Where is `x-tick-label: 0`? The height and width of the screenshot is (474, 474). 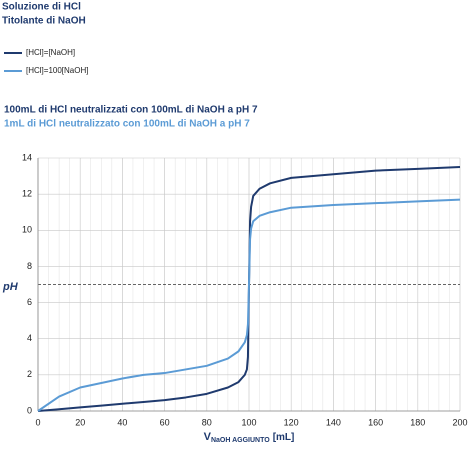
x-tick-label: 0 is located at coordinates (37, 422).